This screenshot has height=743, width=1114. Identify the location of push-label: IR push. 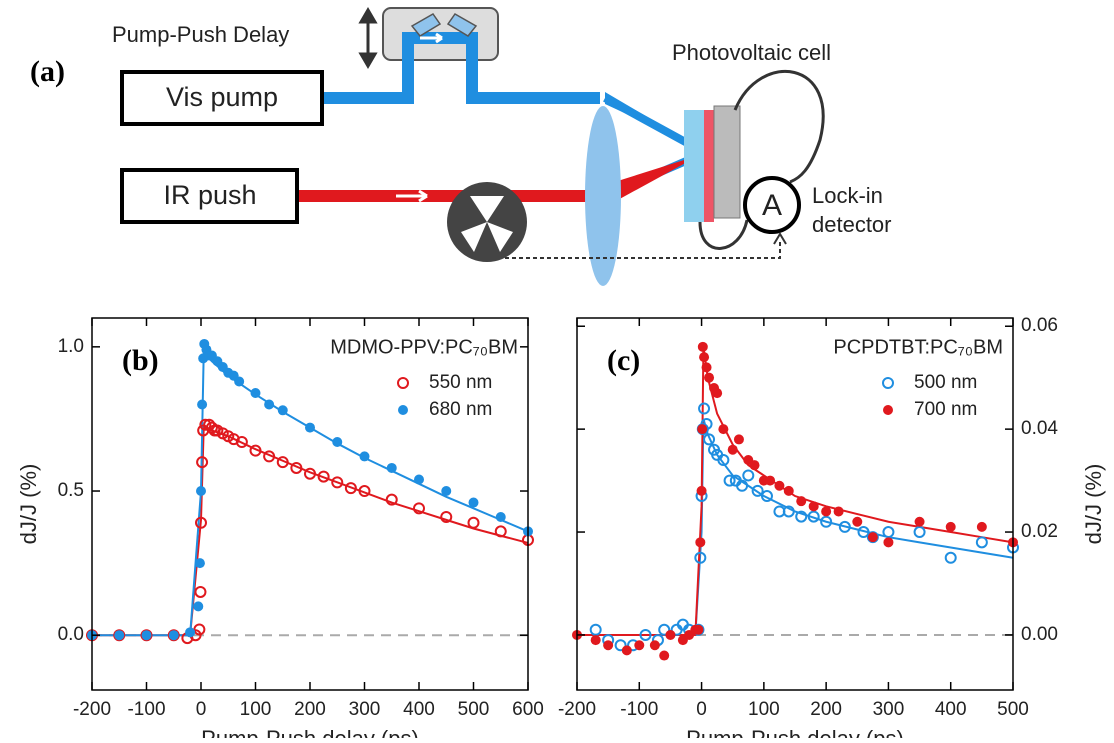
(209, 195).